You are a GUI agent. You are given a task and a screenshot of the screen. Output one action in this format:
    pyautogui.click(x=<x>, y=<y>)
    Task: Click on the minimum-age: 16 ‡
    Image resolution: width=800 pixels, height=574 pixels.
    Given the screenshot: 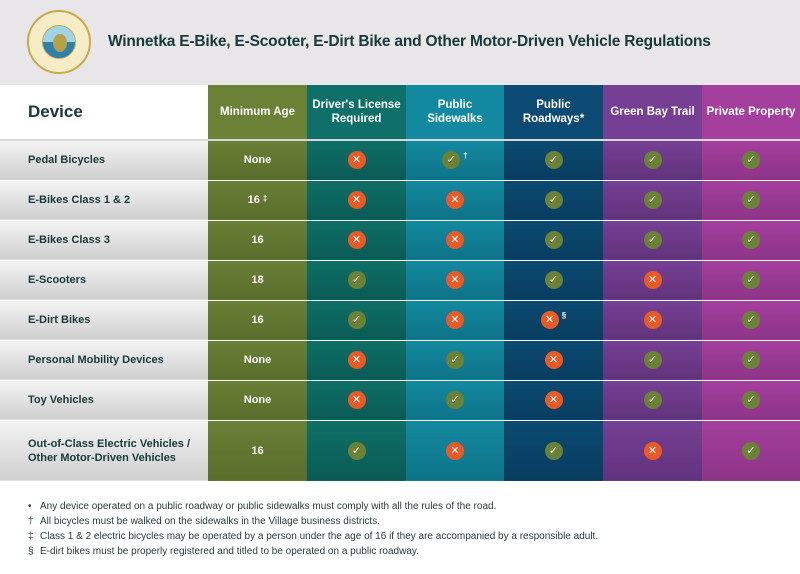 What is the action you would take?
    pyautogui.click(x=257, y=200)
    